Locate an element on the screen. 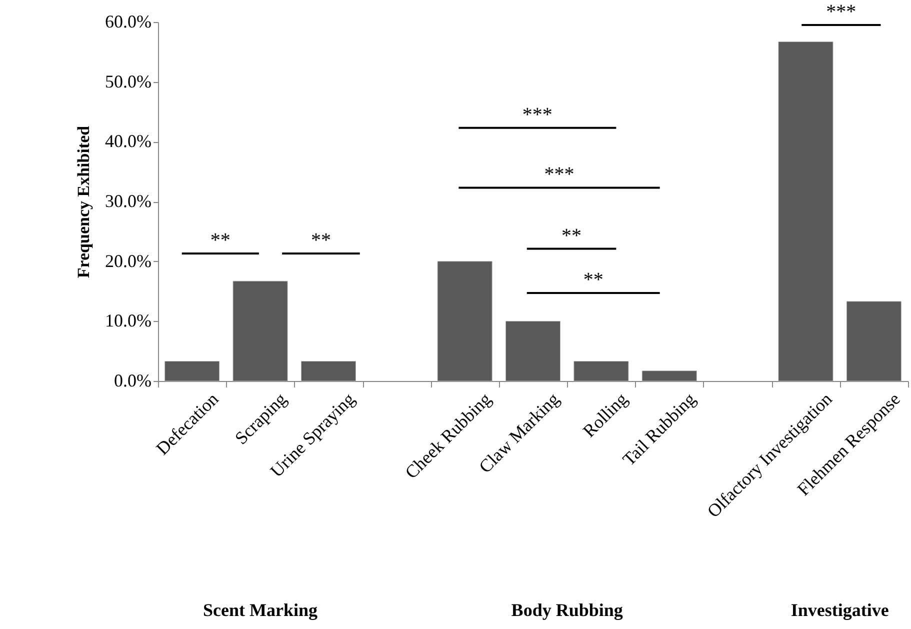 The height and width of the screenshot is (629, 911). y-tick-label: 50.0% is located at coordinates (128, 81).